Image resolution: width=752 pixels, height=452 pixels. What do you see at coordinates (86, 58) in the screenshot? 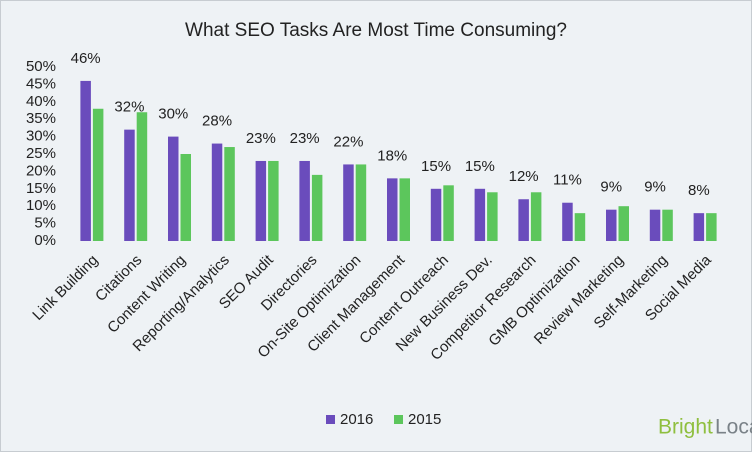
I see `data-label: 46%` at bounding box center [86, 58].